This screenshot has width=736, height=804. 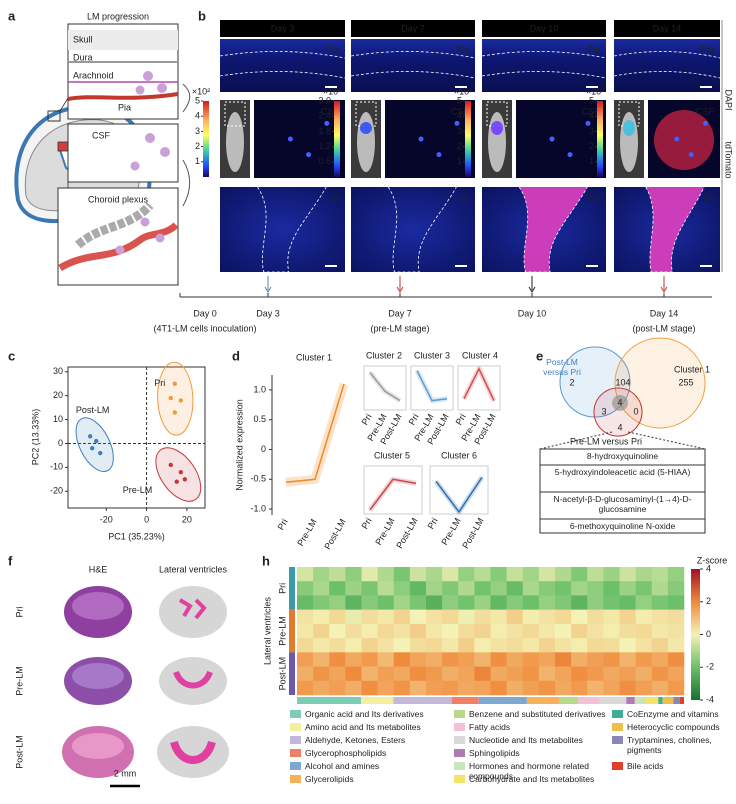 I want to click on column-label: H&E, so click(x=98, y=569).